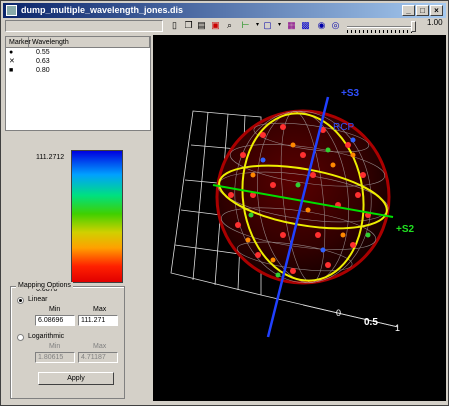 This screenshot has width=449, height=406. I want to click on box-dropdown-icon: ▾, so click(279, 25).